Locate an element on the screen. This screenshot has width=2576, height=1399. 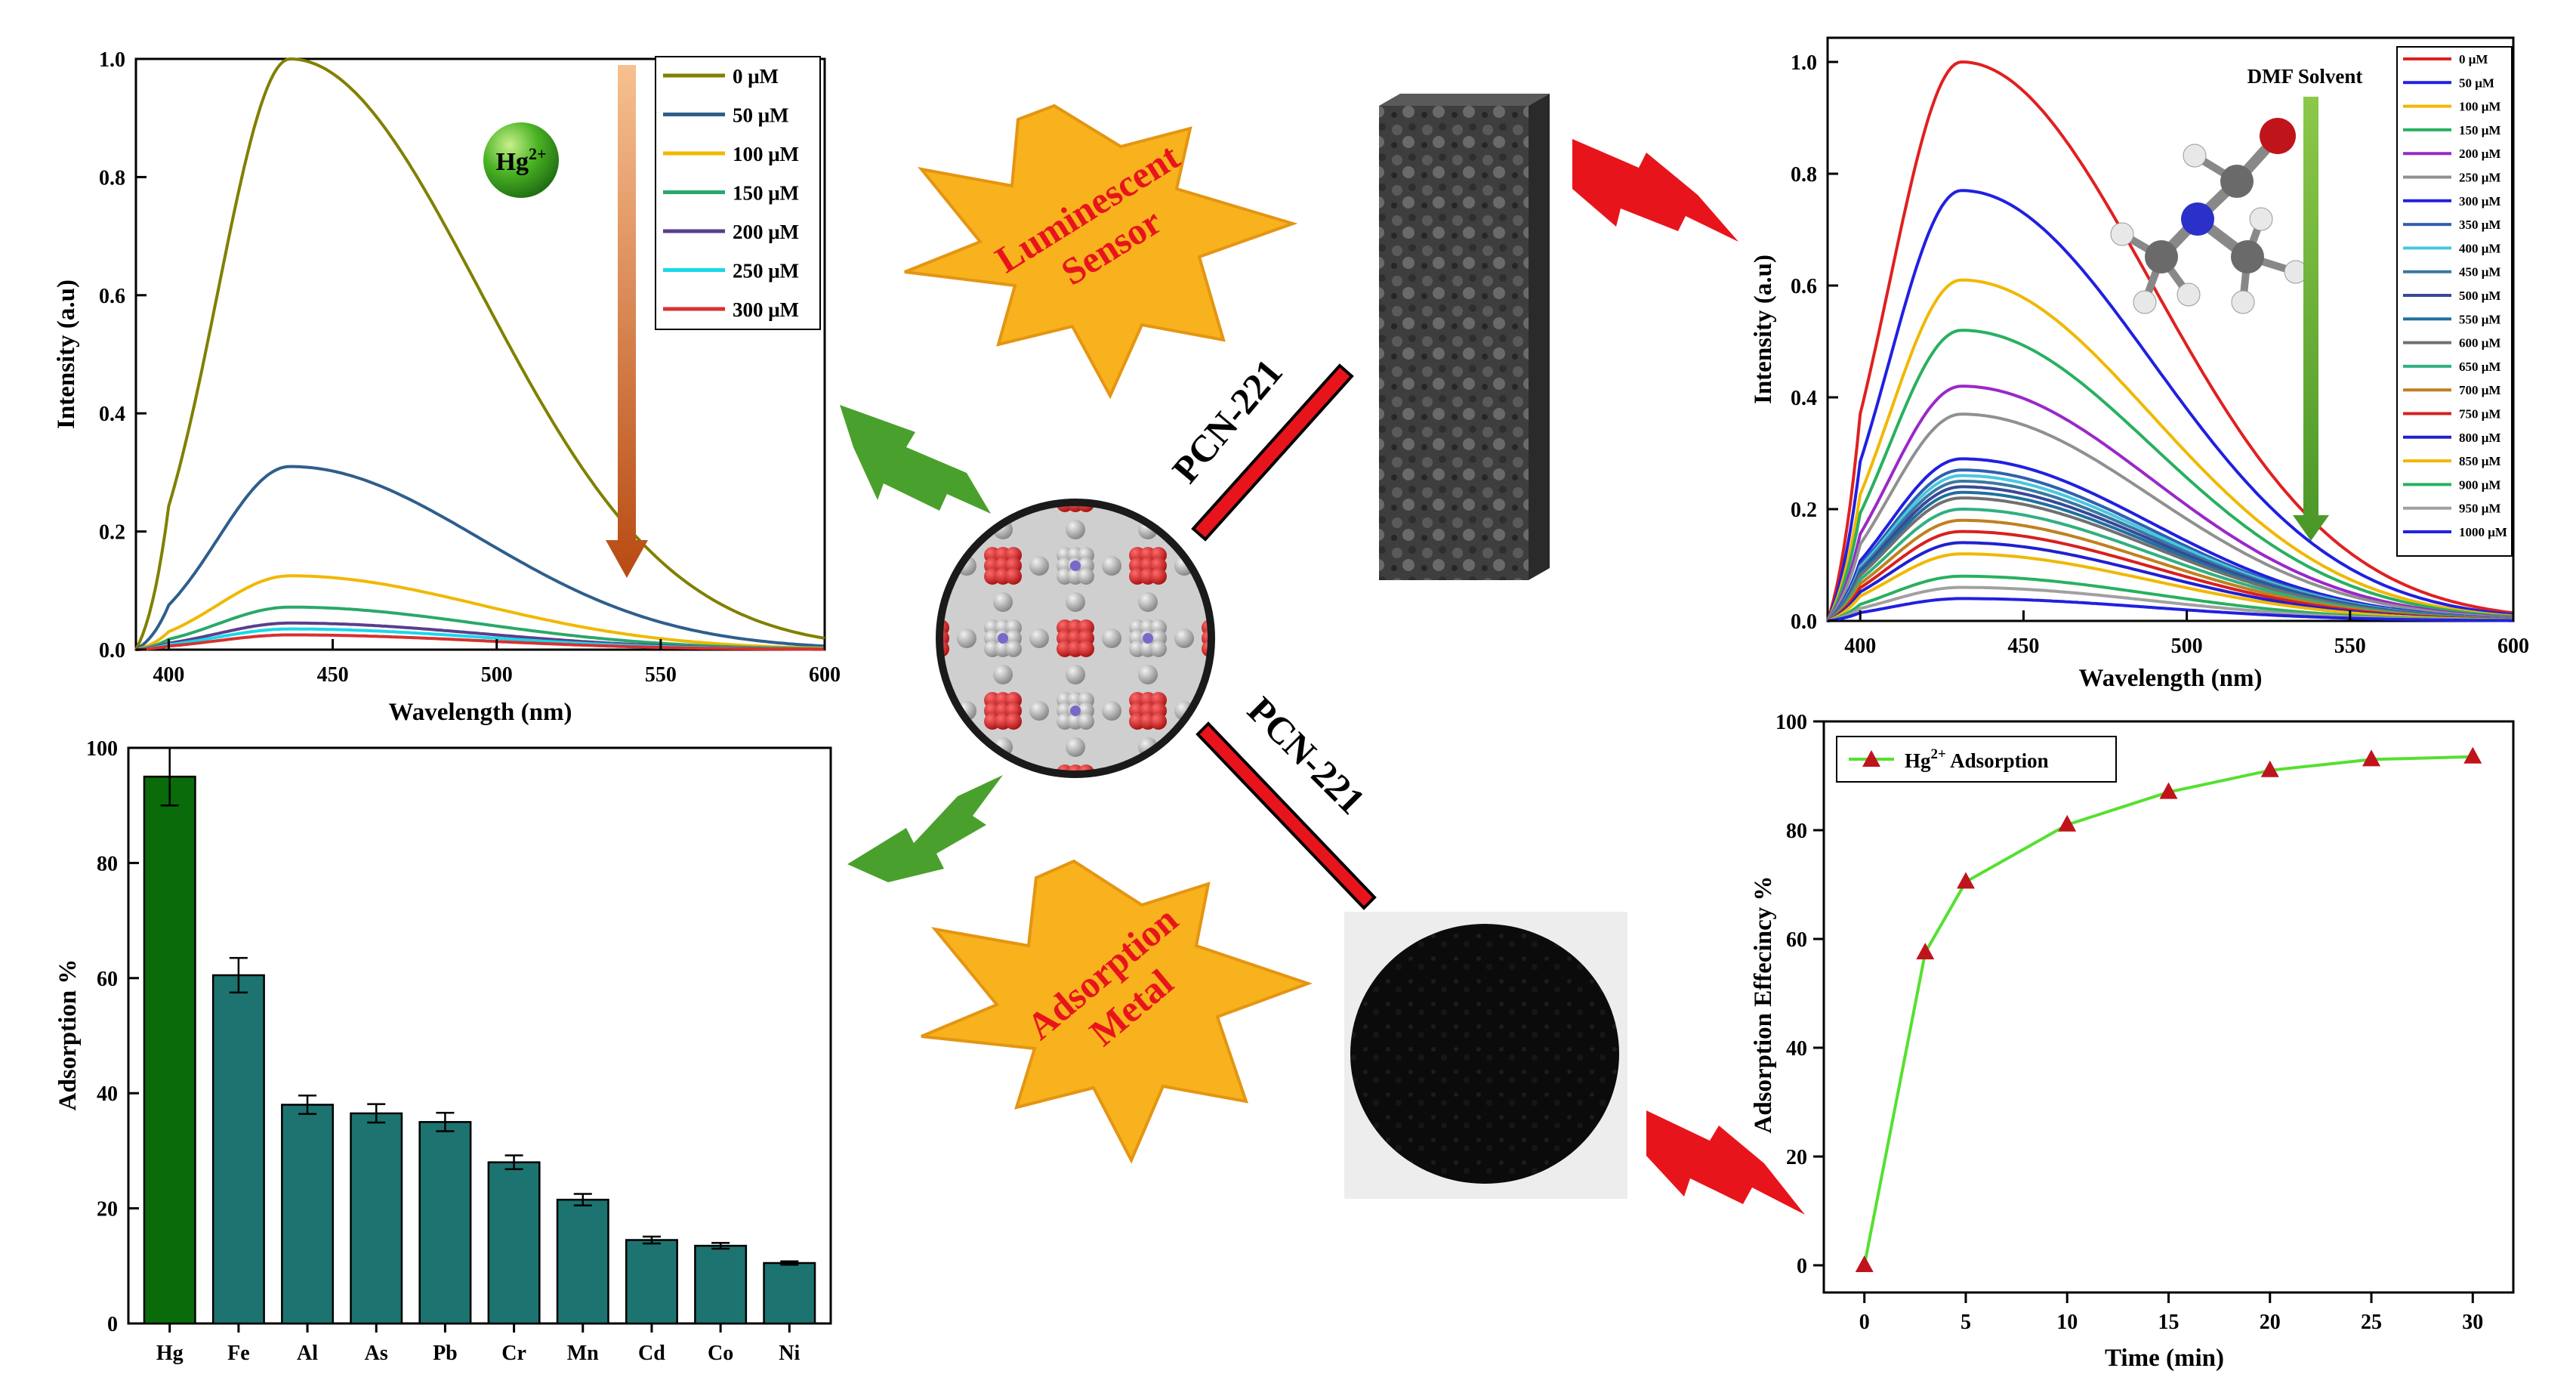
legend-label: 900 μM is located at coordinates (2479, 484).